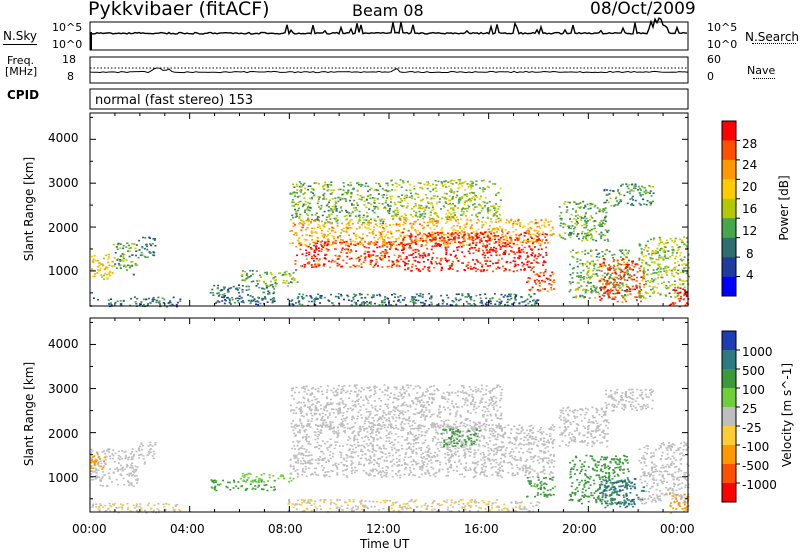 The width and height of the screenshot is (800, 554). Describe the element at coordinates (714, 59) in the screenshot. I see `nave-tick-top: 60` at that location.